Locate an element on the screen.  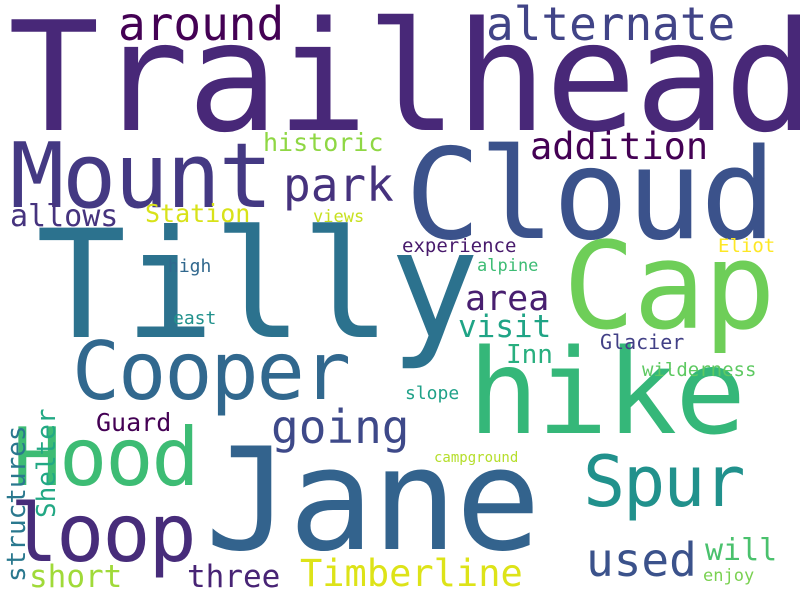
word-alpine: alpine is located at coordinates (508, 266).